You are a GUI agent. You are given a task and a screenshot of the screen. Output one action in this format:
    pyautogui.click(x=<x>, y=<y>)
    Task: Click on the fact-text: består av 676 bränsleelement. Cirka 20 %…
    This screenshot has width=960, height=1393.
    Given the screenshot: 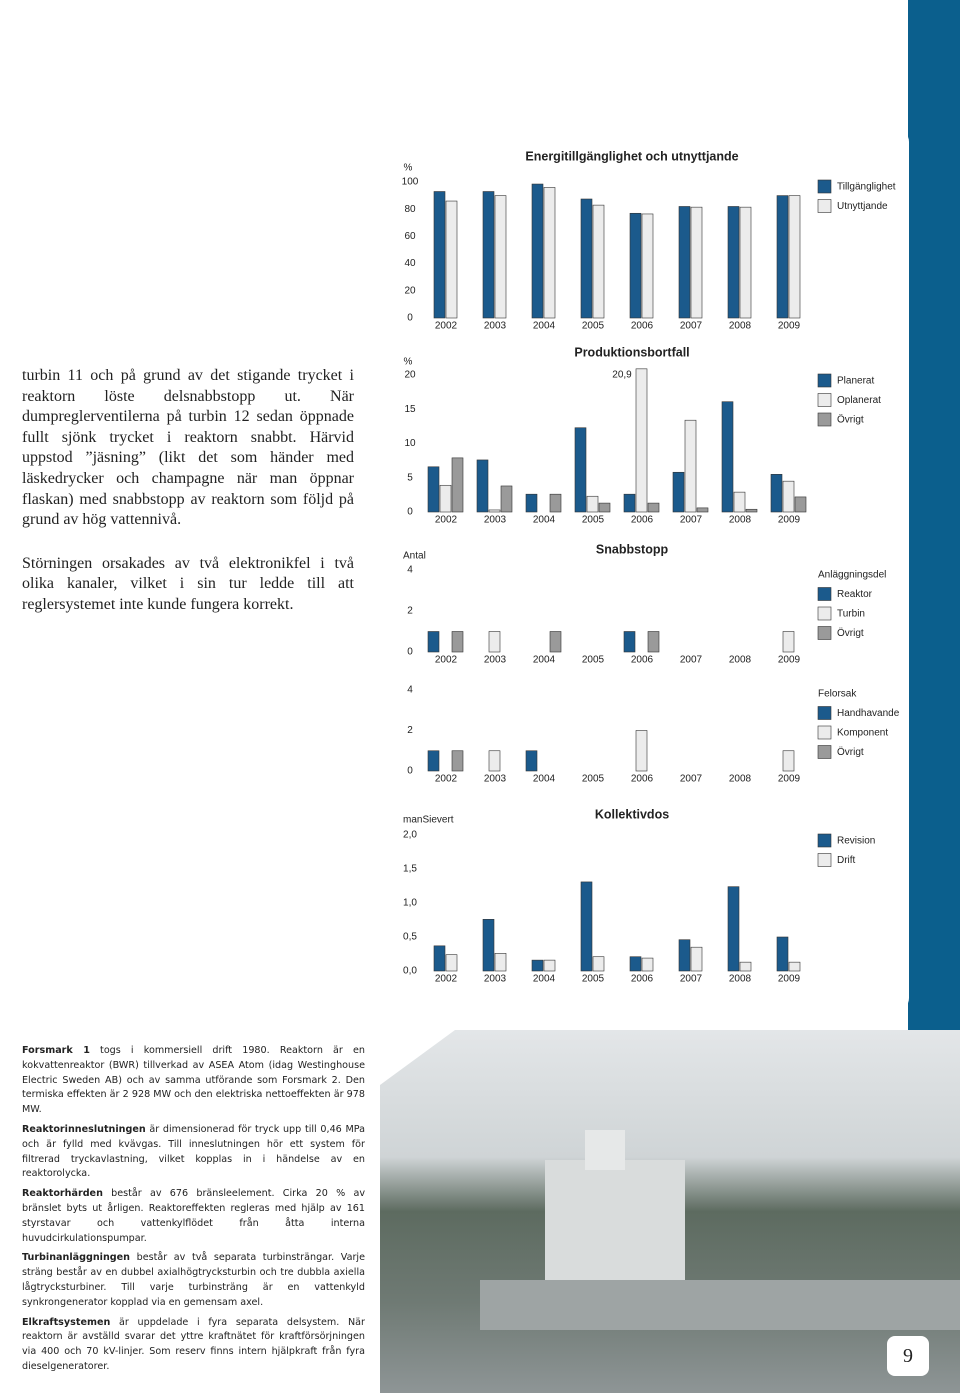 What is the action you would take?
    pyautogui.click(x=193, y=1216)
    